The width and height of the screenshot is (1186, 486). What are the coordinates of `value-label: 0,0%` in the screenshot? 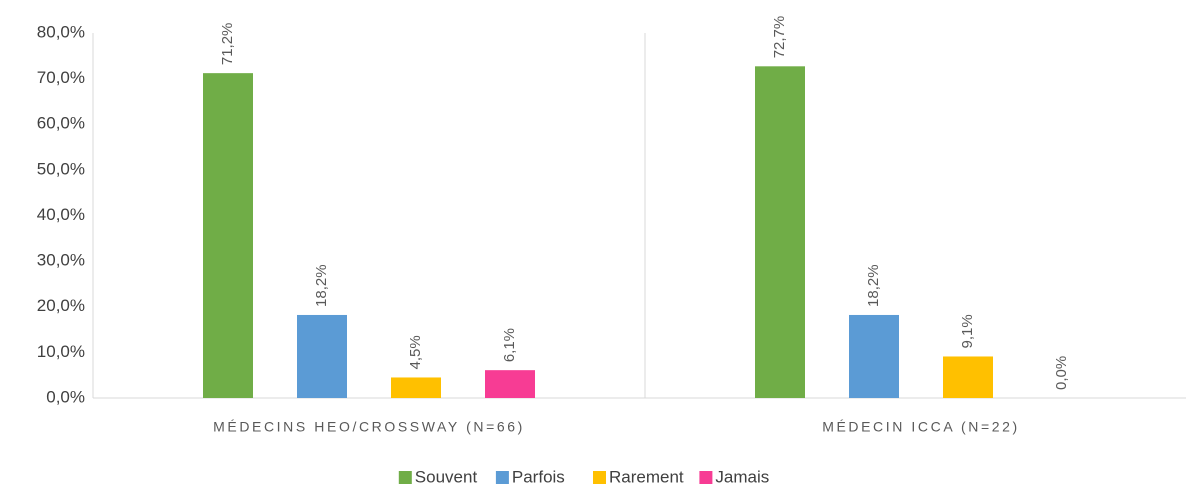 It's located at (1061, 373).